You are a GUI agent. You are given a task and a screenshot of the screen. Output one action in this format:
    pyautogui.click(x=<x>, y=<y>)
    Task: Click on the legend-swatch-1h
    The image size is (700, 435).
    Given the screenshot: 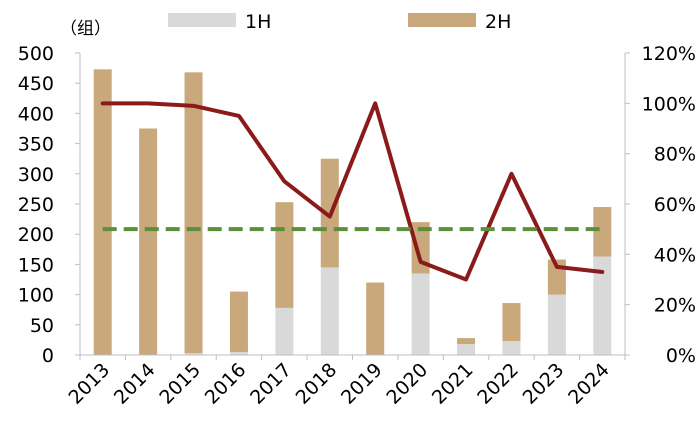 What is the action you would take?
    pyautogui.click(x=202, y=20)
    